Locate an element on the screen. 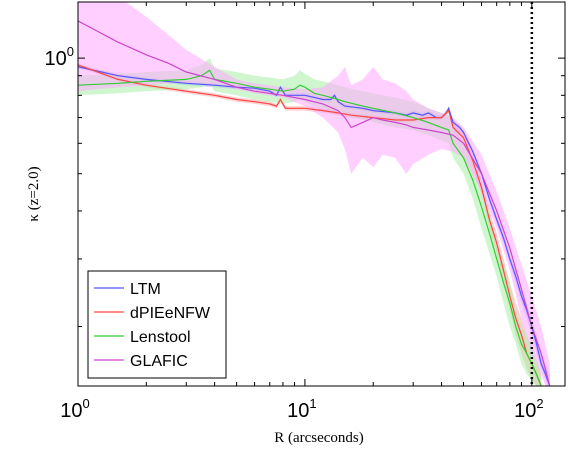 This screenshot has height=455, width=582. legend: LTM dPIEeNFW Lenstool GLAFIC is located at coordinates (157, 324).